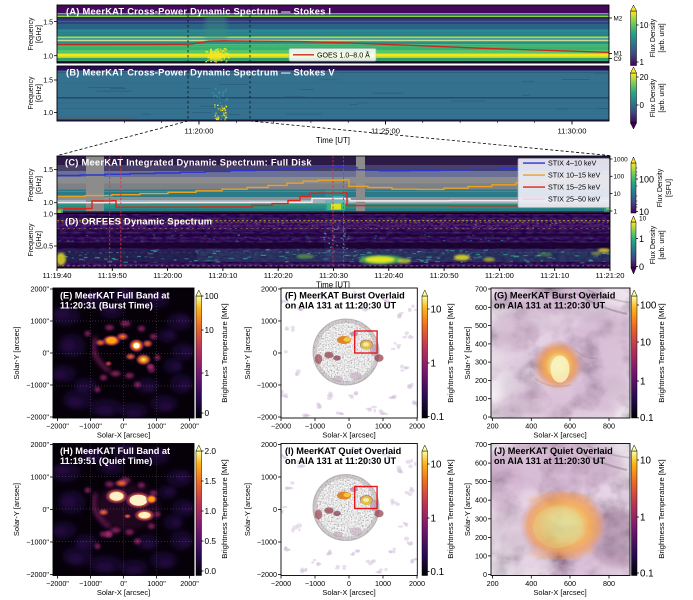 This screenshot has width=693, height=600. I want to click on svg-text: 11:20:40, so click(388, 275).